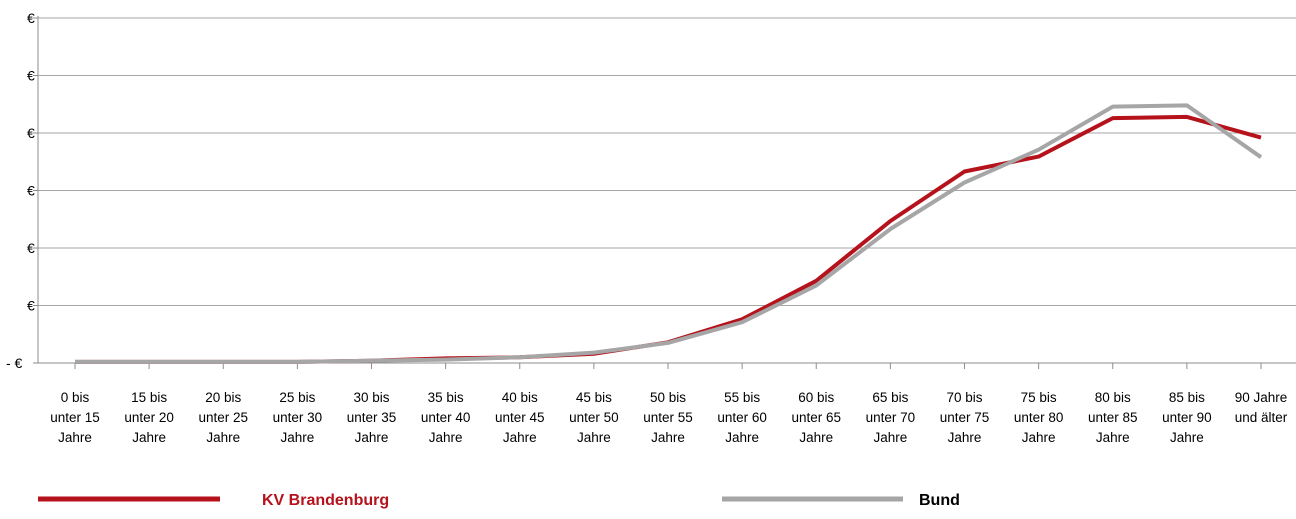  What do you see at coordinates (325, 500) in the screenshot?
I see `legend-label: KV Brandenburg` at bounding box center [325, 500].